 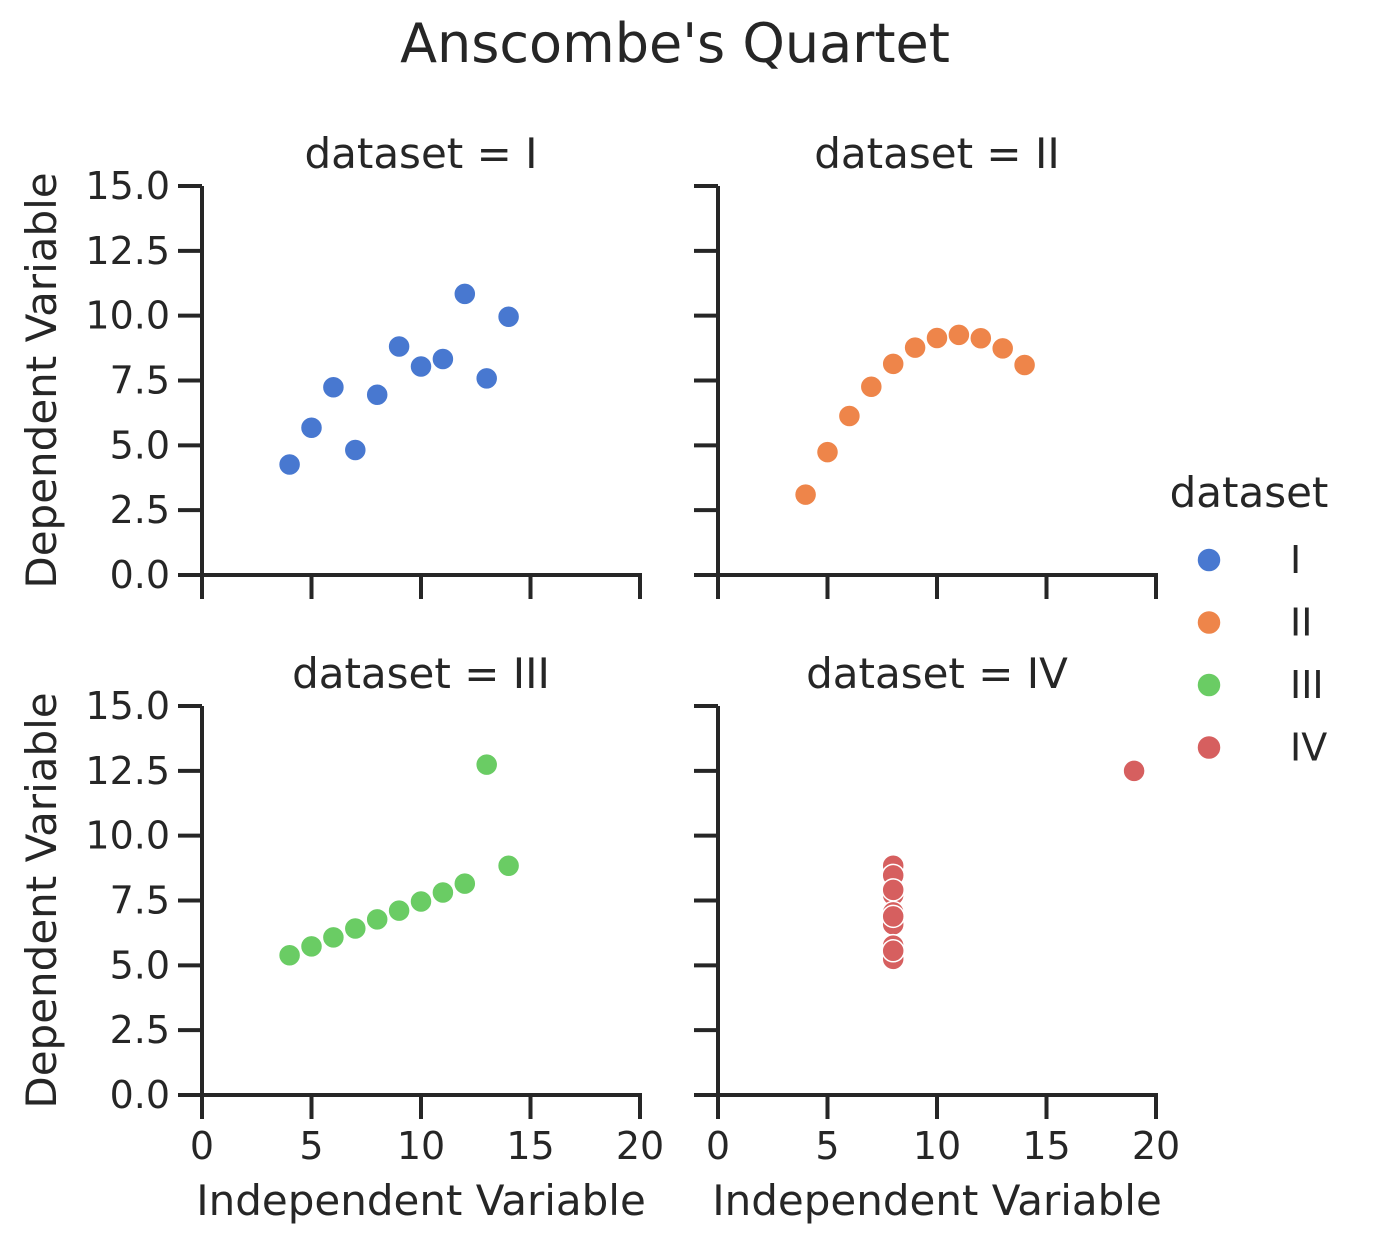 I want to click on facet-title: dataset = III, so click(x=421, y=673).